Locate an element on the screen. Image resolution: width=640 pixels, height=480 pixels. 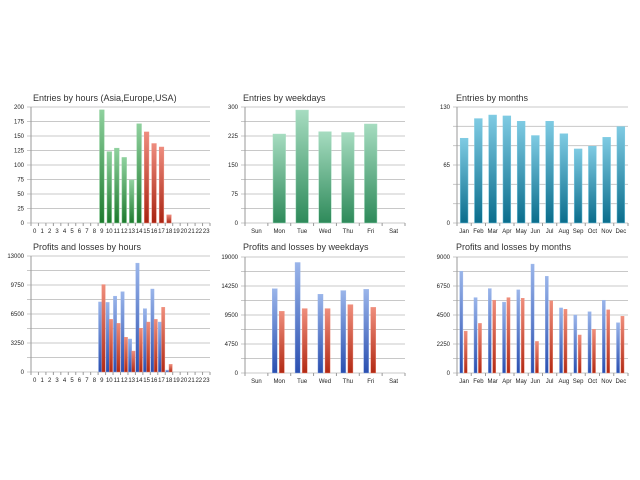
bar-profits-losses-by-hours-17-losses is located at coordinates (163, 340).